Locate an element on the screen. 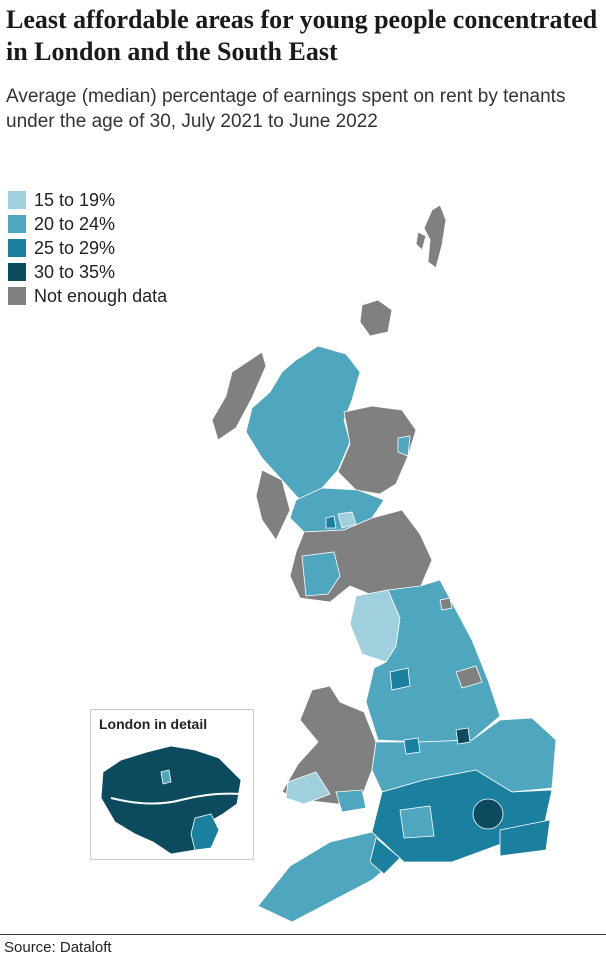  london-map is located at coordinates (171, 800).